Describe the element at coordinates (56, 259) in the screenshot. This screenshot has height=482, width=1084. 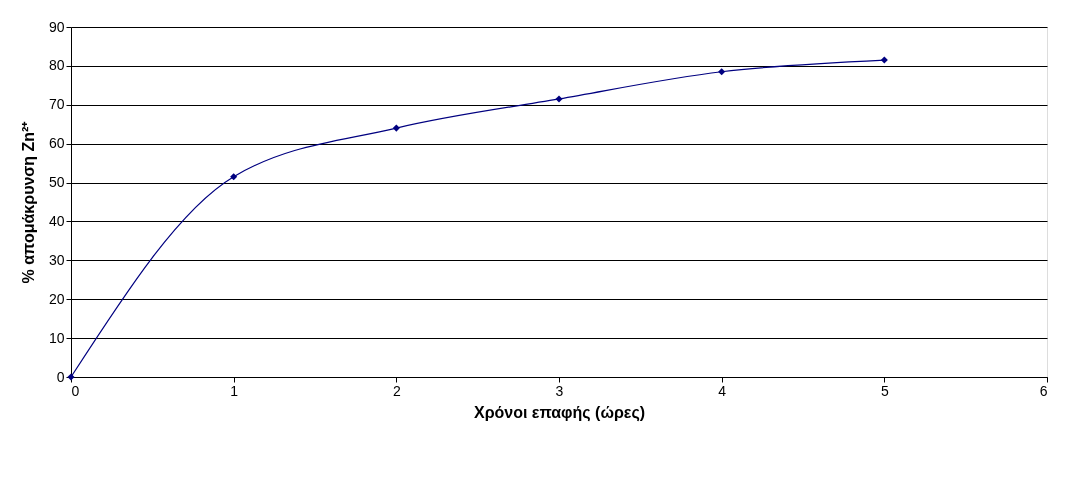
I see `y-tick-label: 30` at that location.